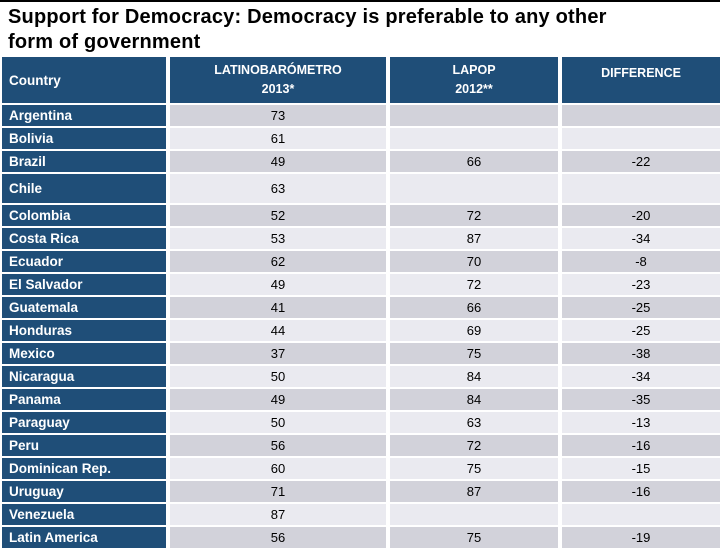 This screenshot has width=720, height=550. What do you see at coordinates (641, 422) in the screenshot?
I see `difference-value: -13` at bounding box center [641, 422].